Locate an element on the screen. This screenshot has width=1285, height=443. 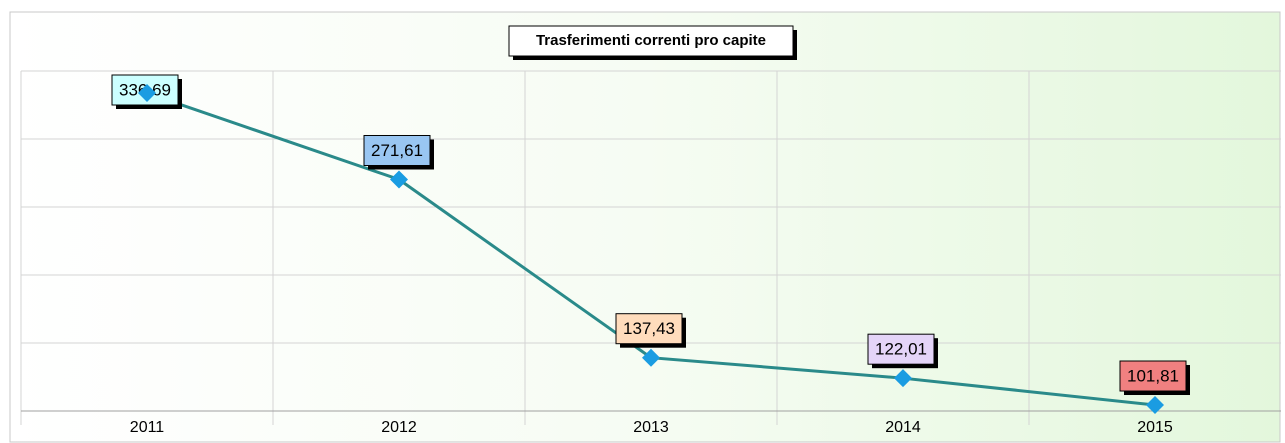
x-tick-label: 2015 is located at coordinates (1155, 427).